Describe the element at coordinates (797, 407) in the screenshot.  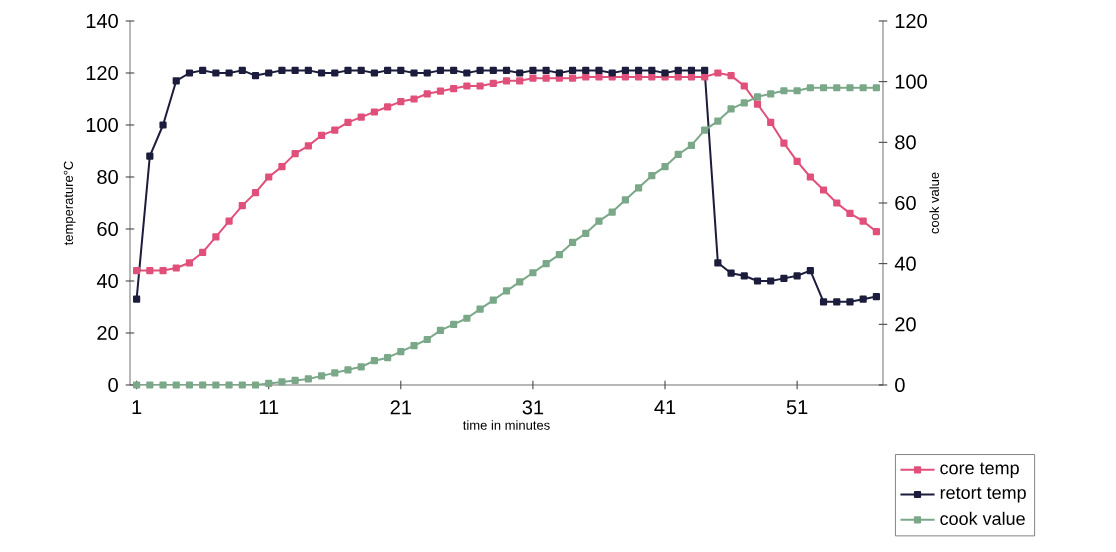
I see `x-tick-label: 51` at that location.